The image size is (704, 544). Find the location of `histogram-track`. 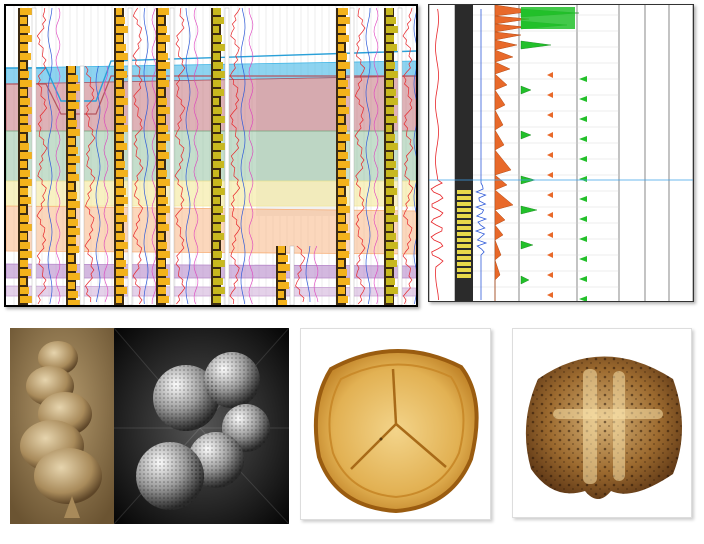

histogram-track is located at coordinates (515, 153).